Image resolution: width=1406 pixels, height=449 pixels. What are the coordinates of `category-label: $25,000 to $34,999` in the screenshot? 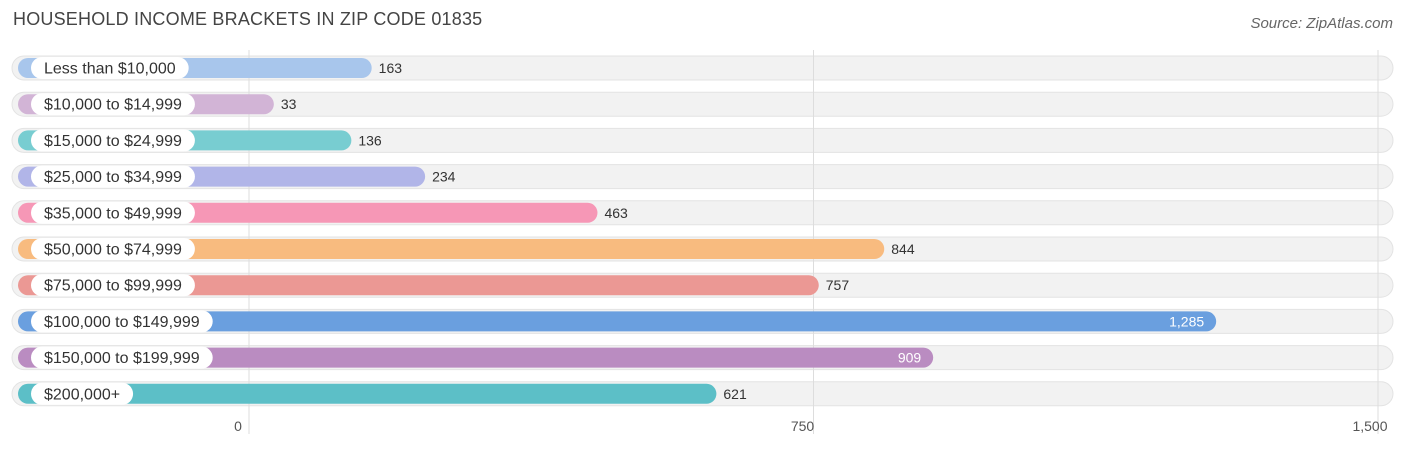 It's located at (113, 177).